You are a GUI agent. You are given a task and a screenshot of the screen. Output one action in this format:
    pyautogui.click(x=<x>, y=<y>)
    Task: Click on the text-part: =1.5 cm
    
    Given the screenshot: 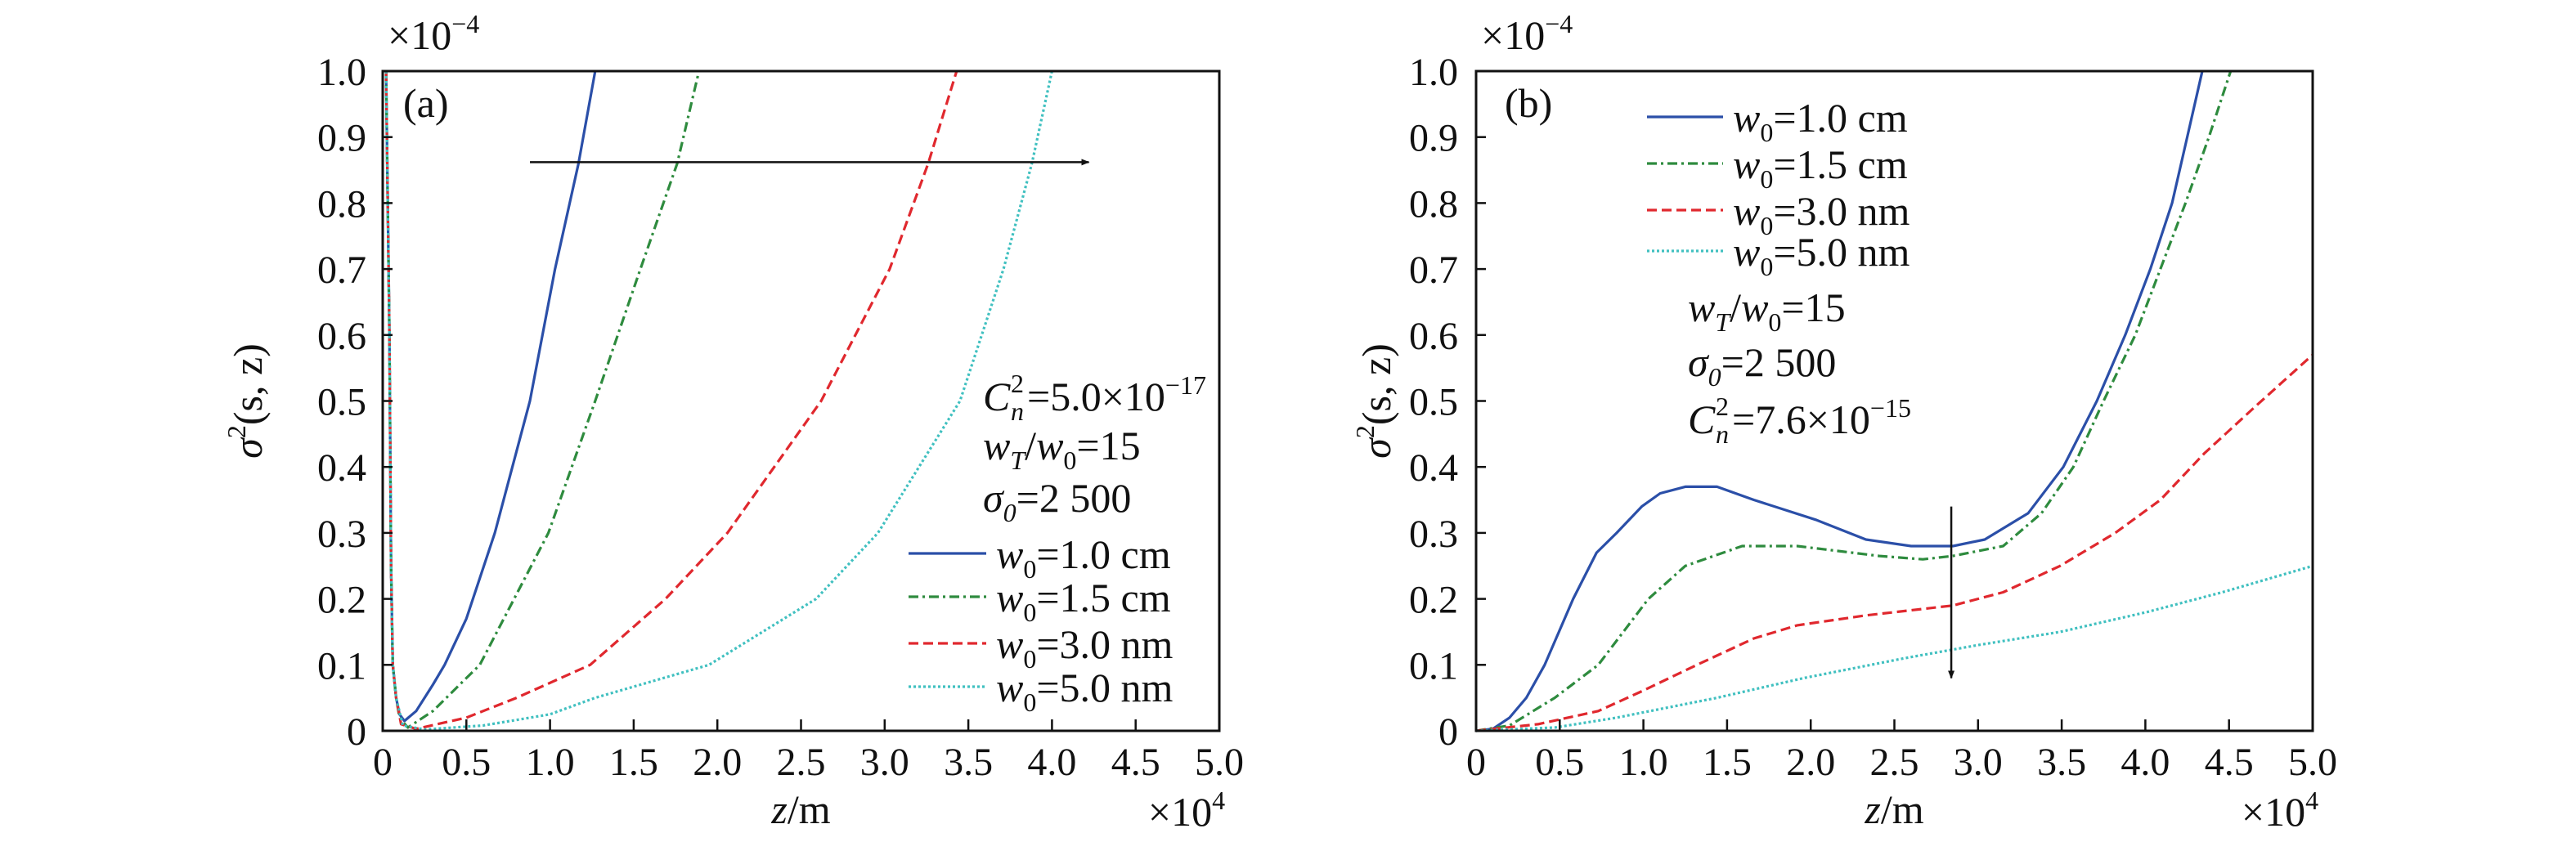 What is the action you would take?
    pyautogui.click(x=1103, y=597)
    